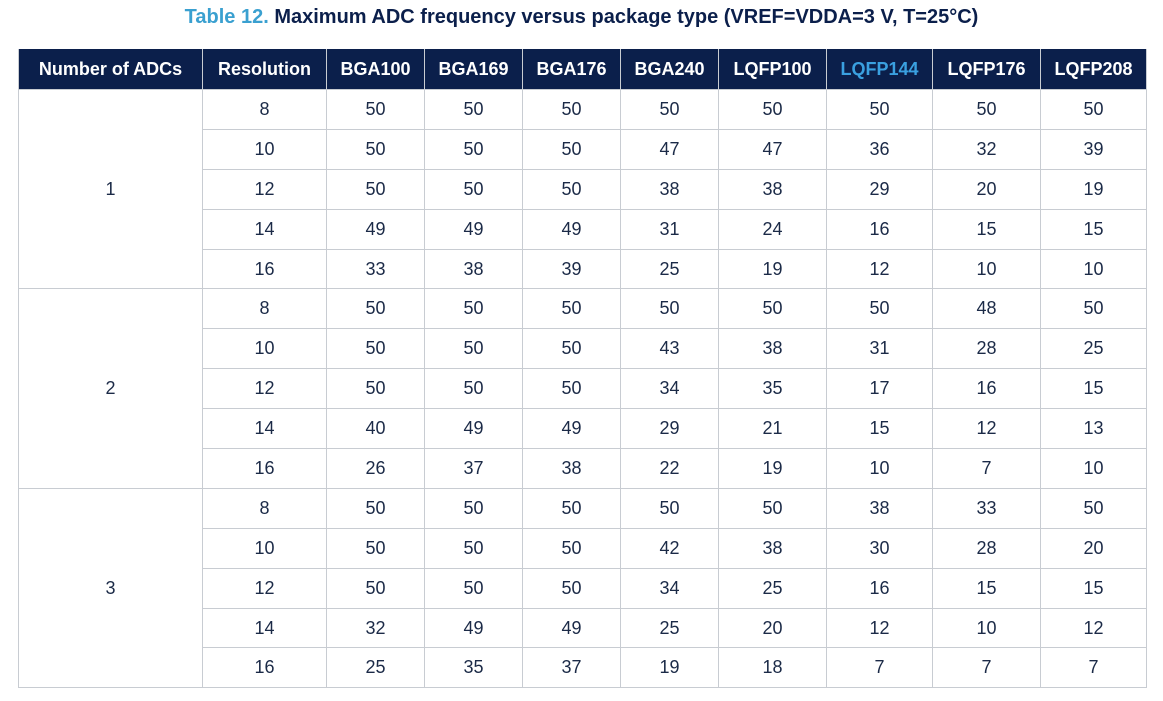  Describe the element at coordinates (110, 588) in the screenshot. I see `adc-count-cell: 3` at that location.